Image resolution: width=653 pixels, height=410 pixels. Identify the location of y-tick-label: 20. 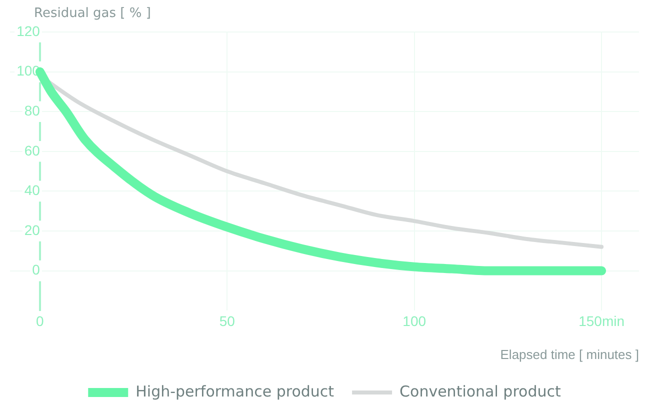
(32, 230).